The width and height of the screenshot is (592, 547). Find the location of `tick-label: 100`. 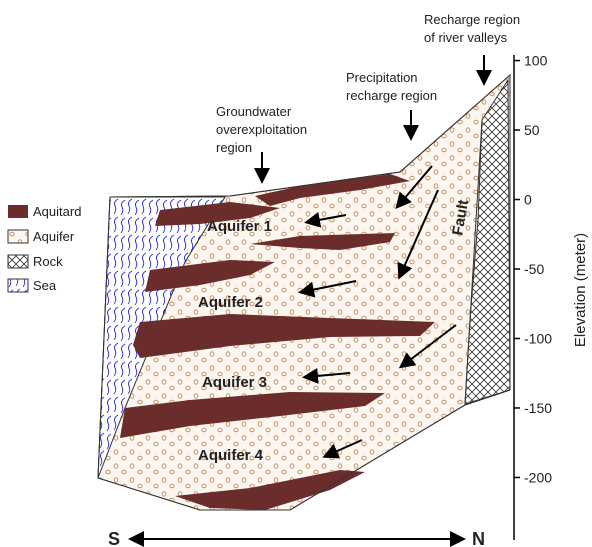

tick-label: 100 is located at coordinates (536, 61).